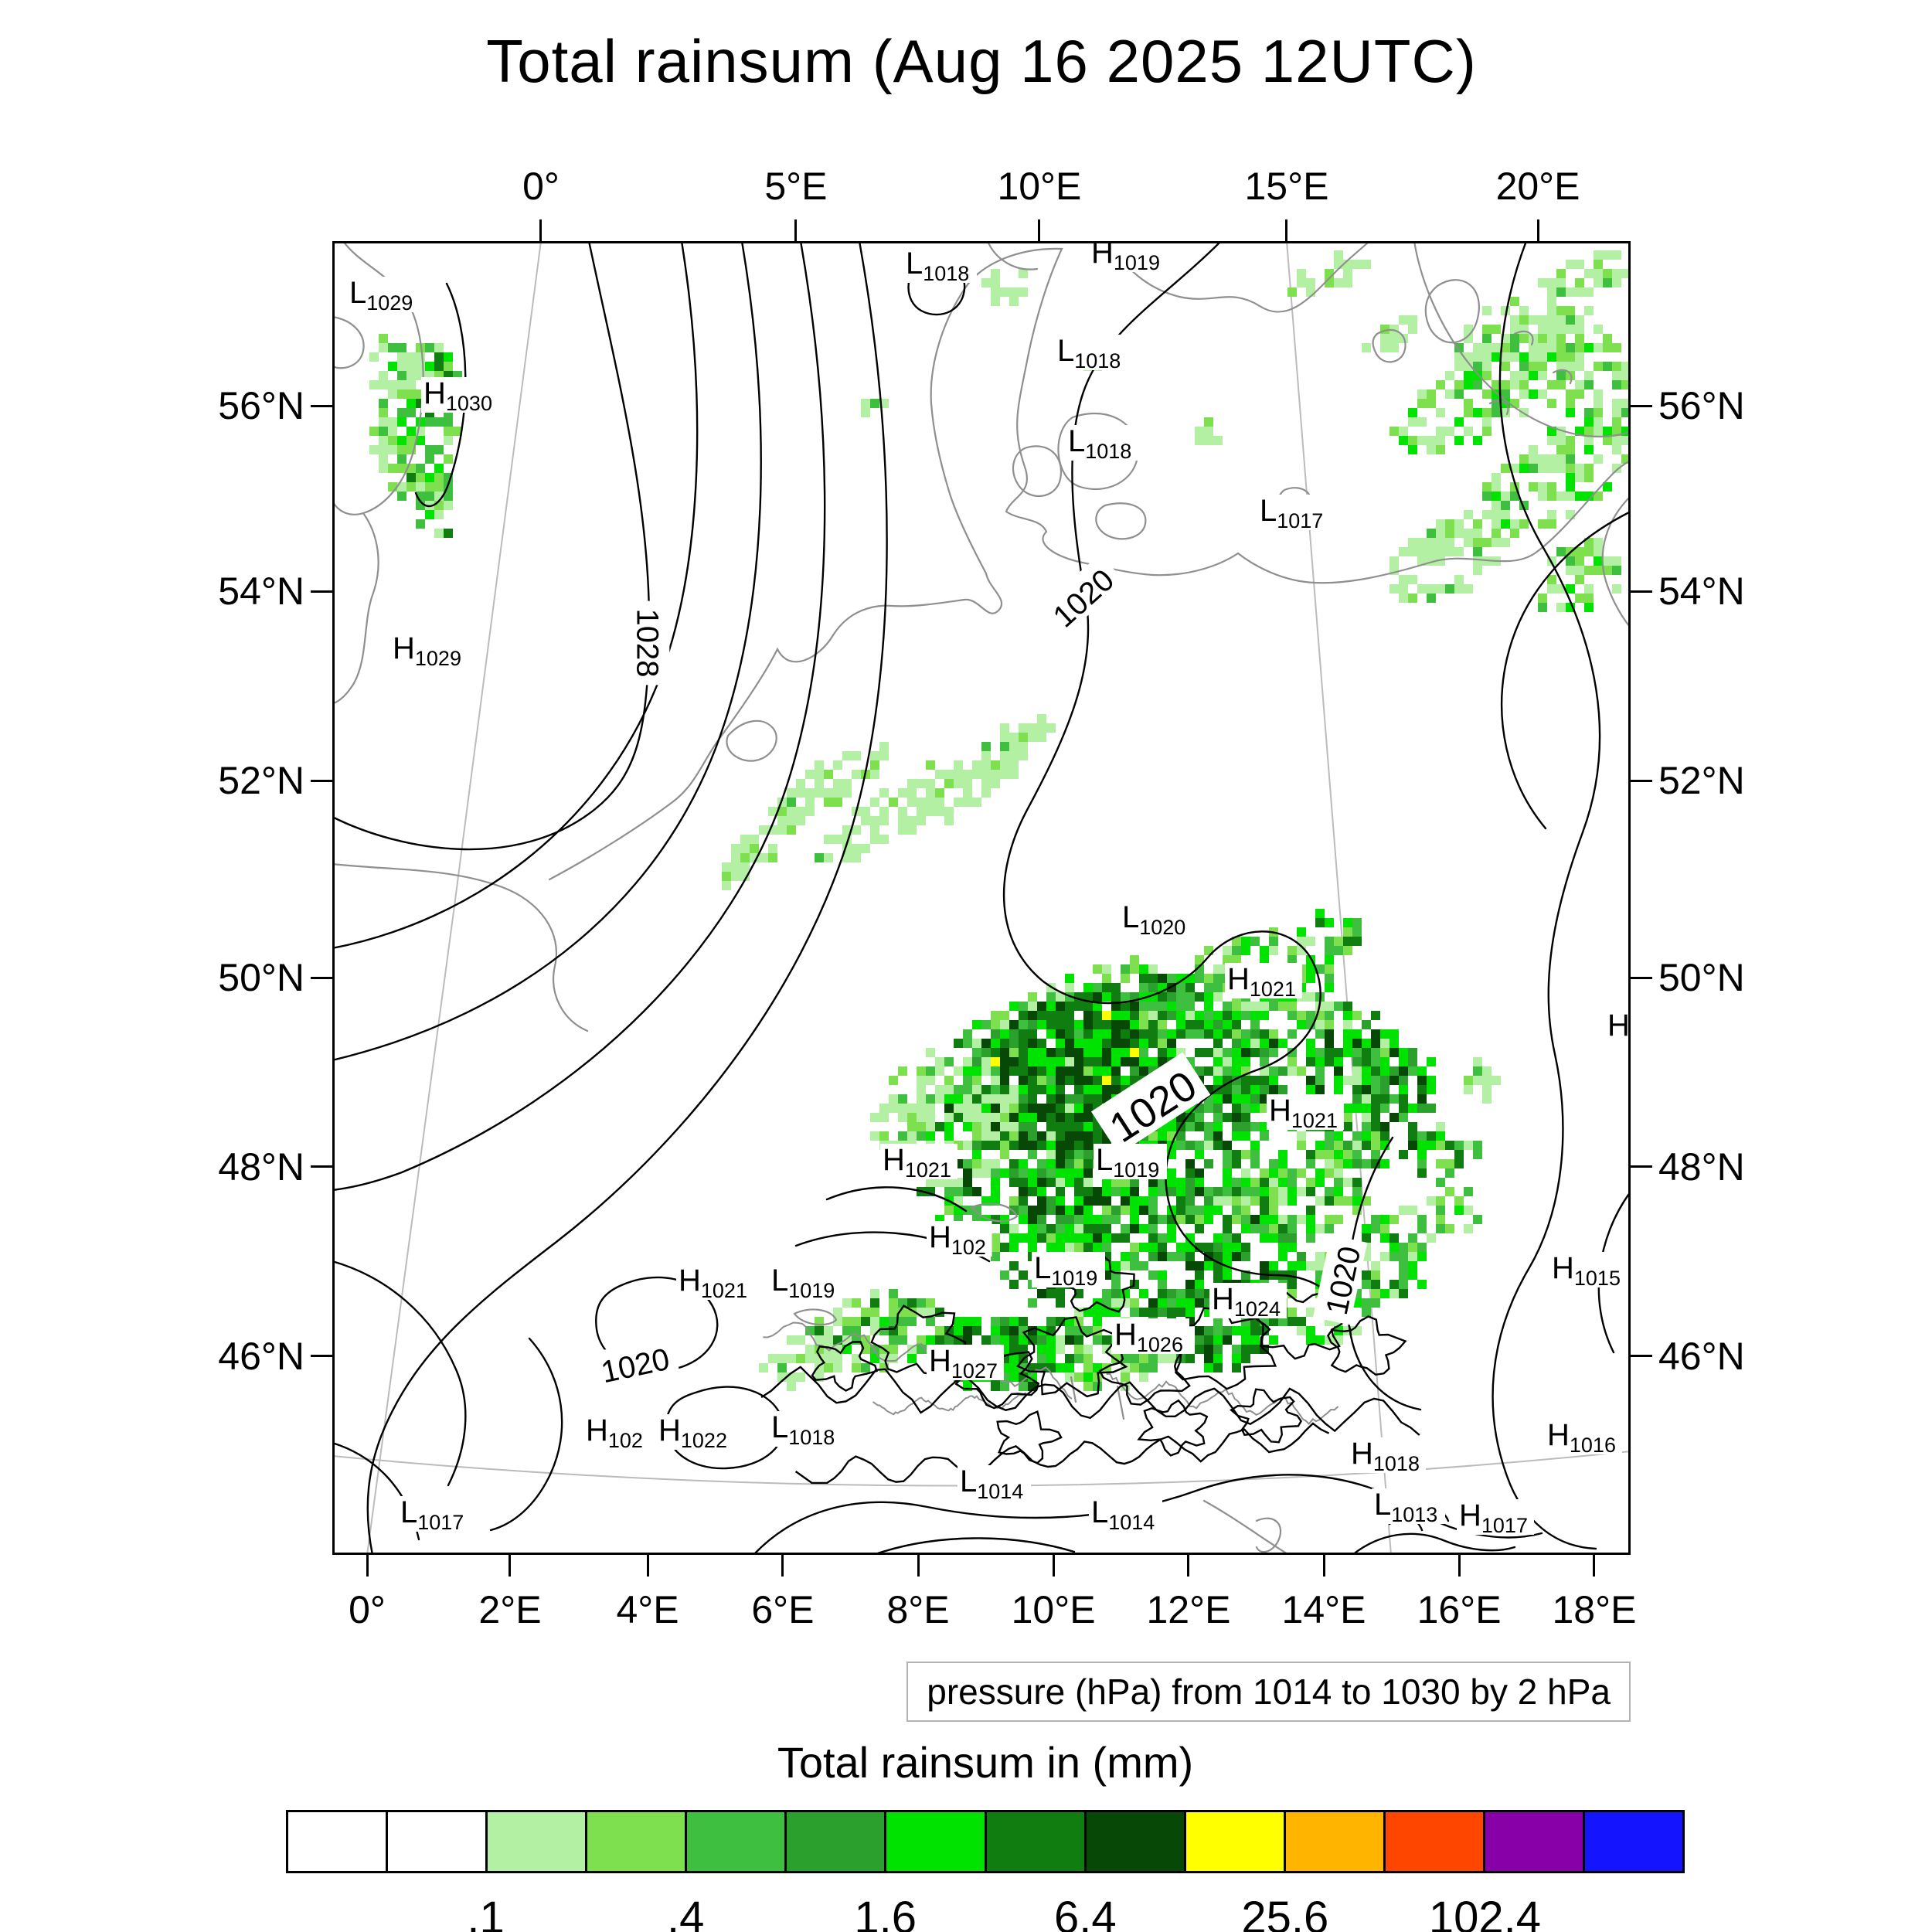  I want to click on axis-label-right: 52°N, so click(1701, 781).